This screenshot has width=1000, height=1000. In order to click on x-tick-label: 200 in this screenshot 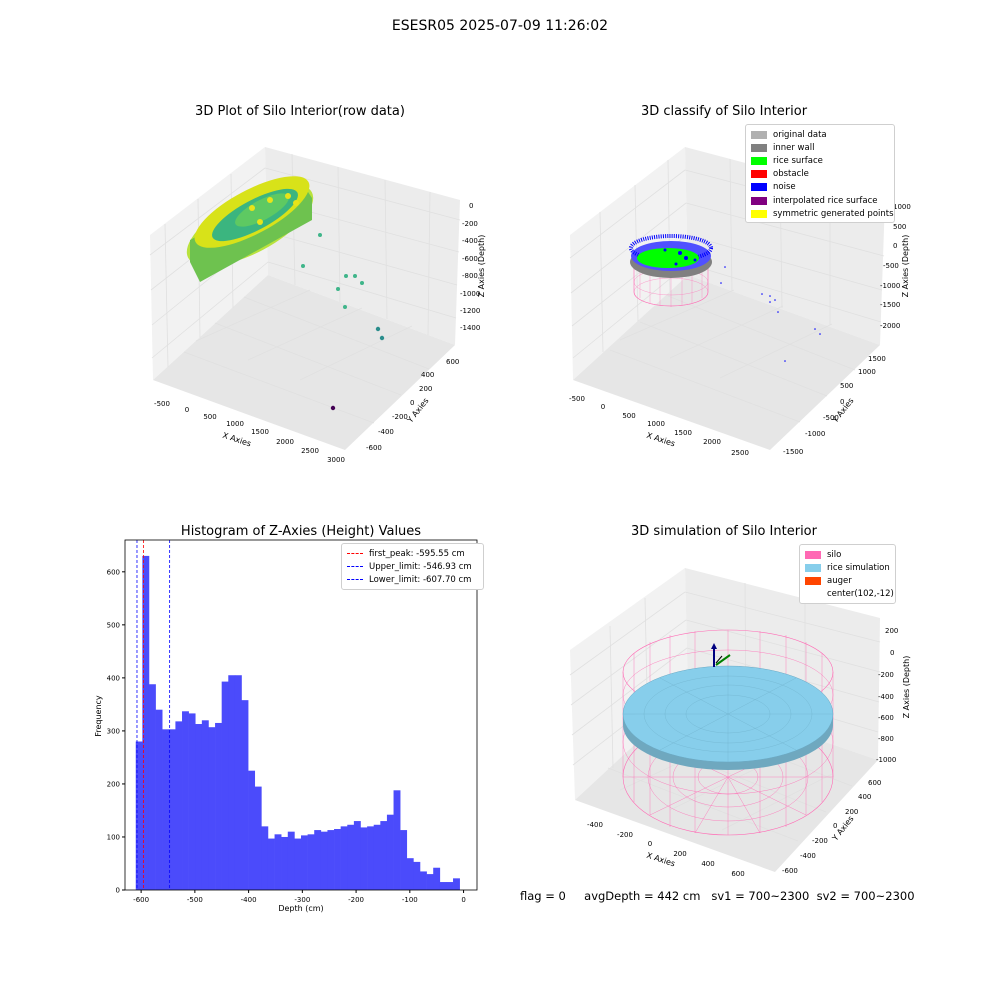, I will do `click(679, 854)`.